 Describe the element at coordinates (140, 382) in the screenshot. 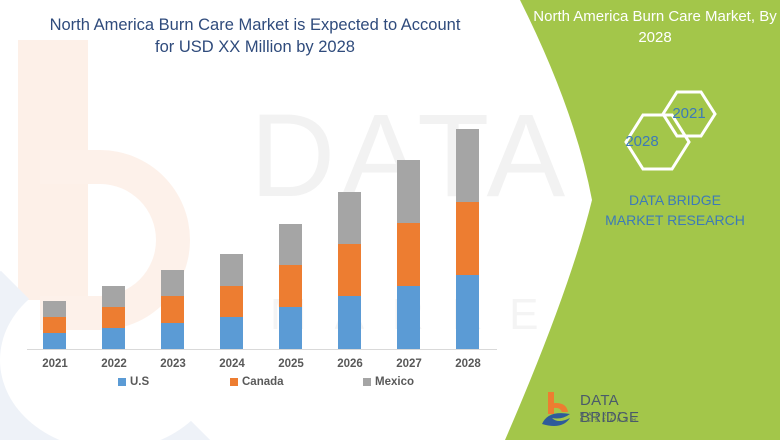

I see `legend-label: U.S` at that location.